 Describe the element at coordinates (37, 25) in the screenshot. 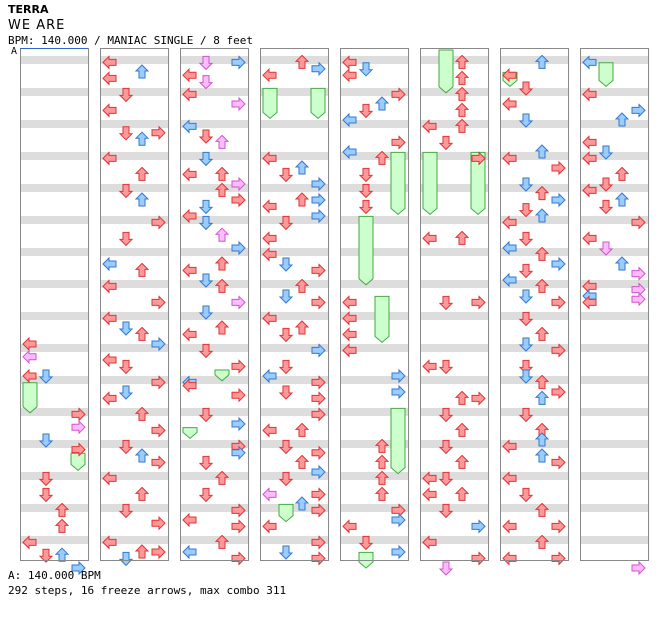

I see `artist-name: WE ARE` at that location.